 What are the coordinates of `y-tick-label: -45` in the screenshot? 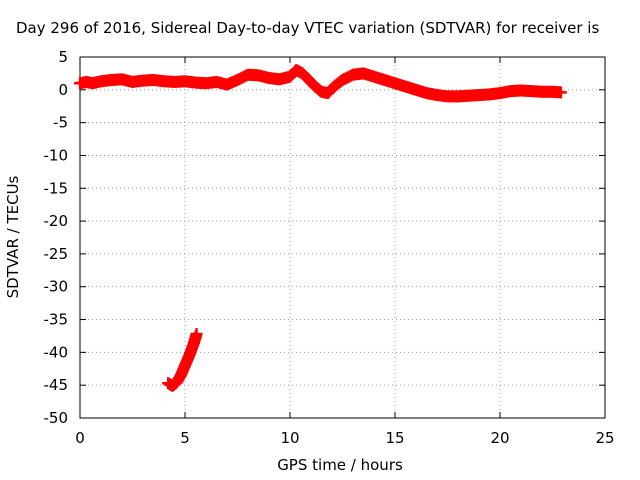 It's located at (56, 385).